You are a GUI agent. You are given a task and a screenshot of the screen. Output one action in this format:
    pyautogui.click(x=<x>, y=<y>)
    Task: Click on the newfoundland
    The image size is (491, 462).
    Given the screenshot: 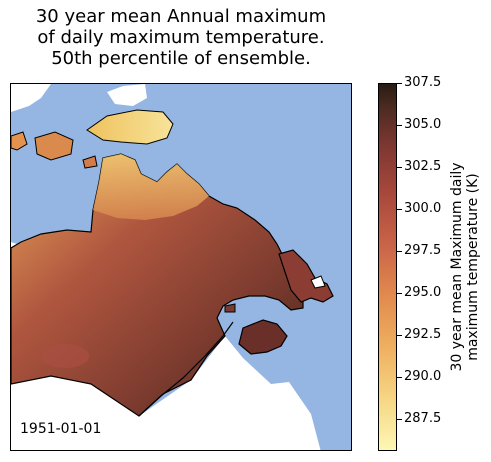 What is the action you would take?
    pyautogui.click(x=306, y=276)
    